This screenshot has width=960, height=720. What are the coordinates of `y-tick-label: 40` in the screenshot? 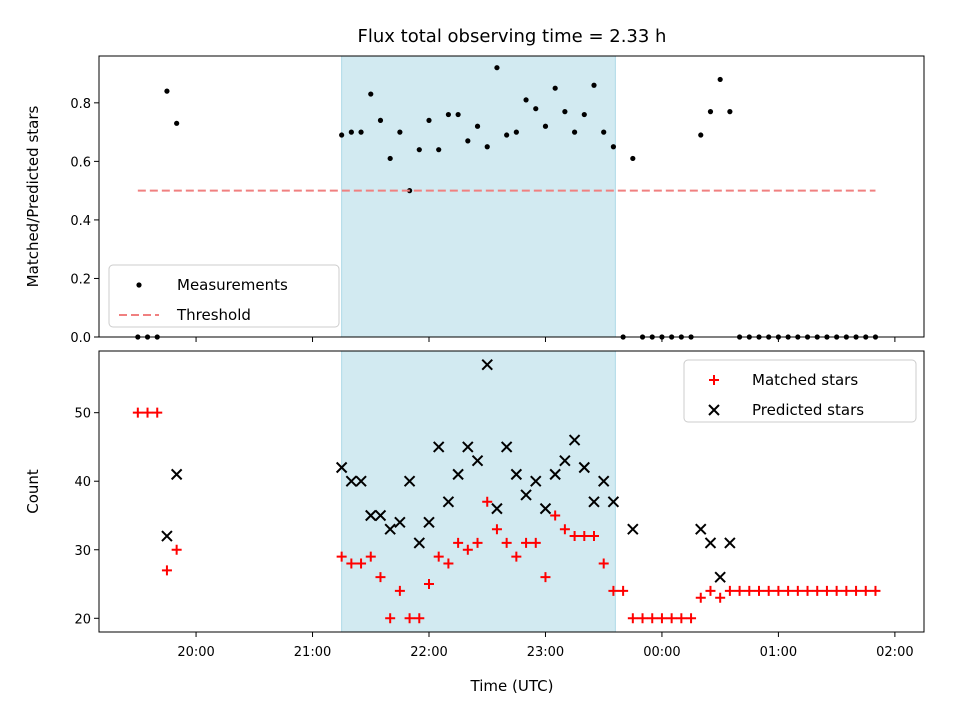 It's located at (82, 482).